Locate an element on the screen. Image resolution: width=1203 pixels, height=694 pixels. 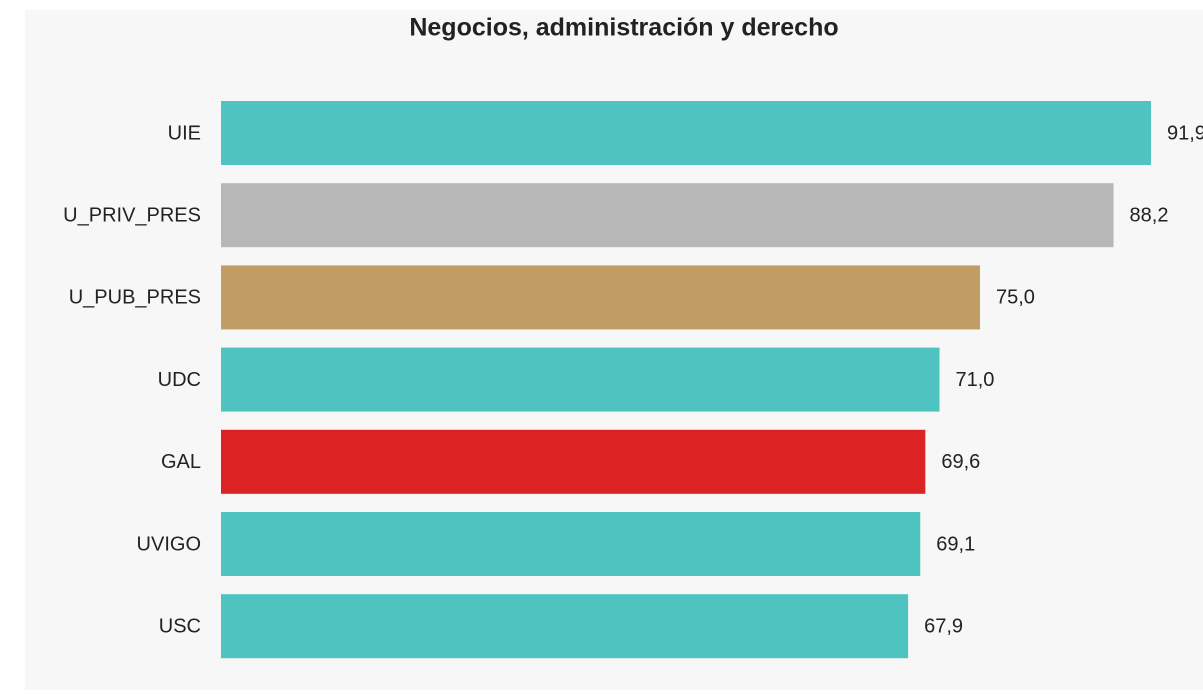
value-label: 71,0 is located at coordinates (974, 380).